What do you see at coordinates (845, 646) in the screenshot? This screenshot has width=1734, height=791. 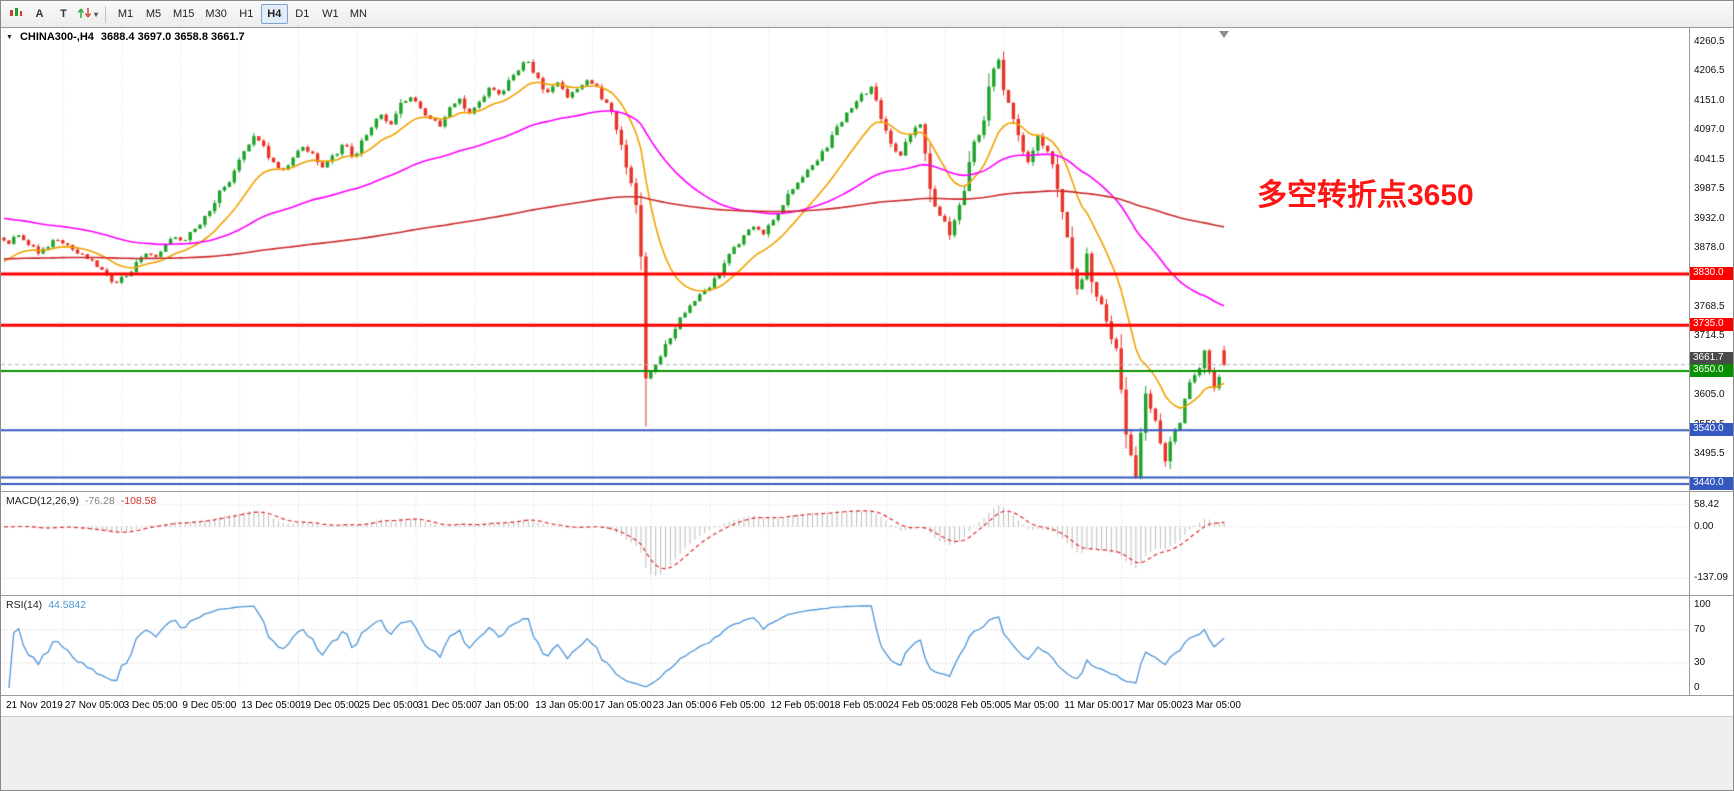 I see `rsi-canvas` at bounding box center [845, 646].